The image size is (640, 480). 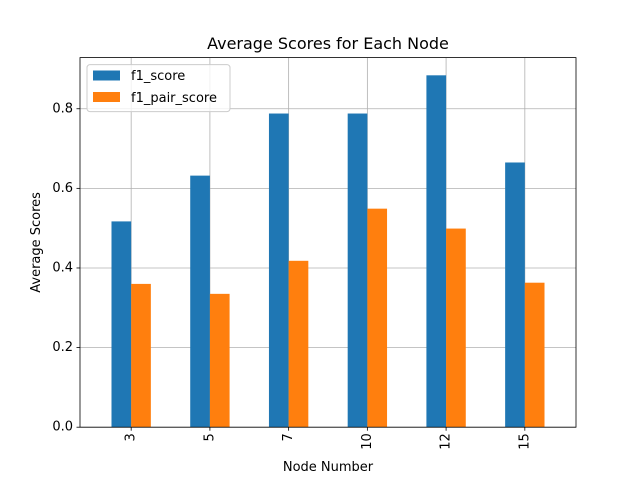 I want to click on legend-box, so click(x=158, y=88).